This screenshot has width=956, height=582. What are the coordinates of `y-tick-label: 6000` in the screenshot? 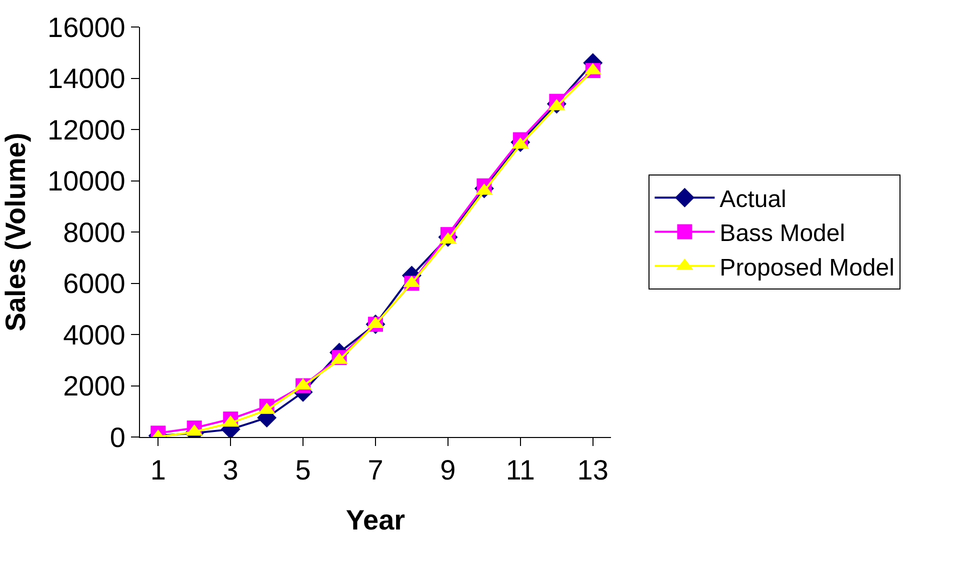 It's located at (94, 284).